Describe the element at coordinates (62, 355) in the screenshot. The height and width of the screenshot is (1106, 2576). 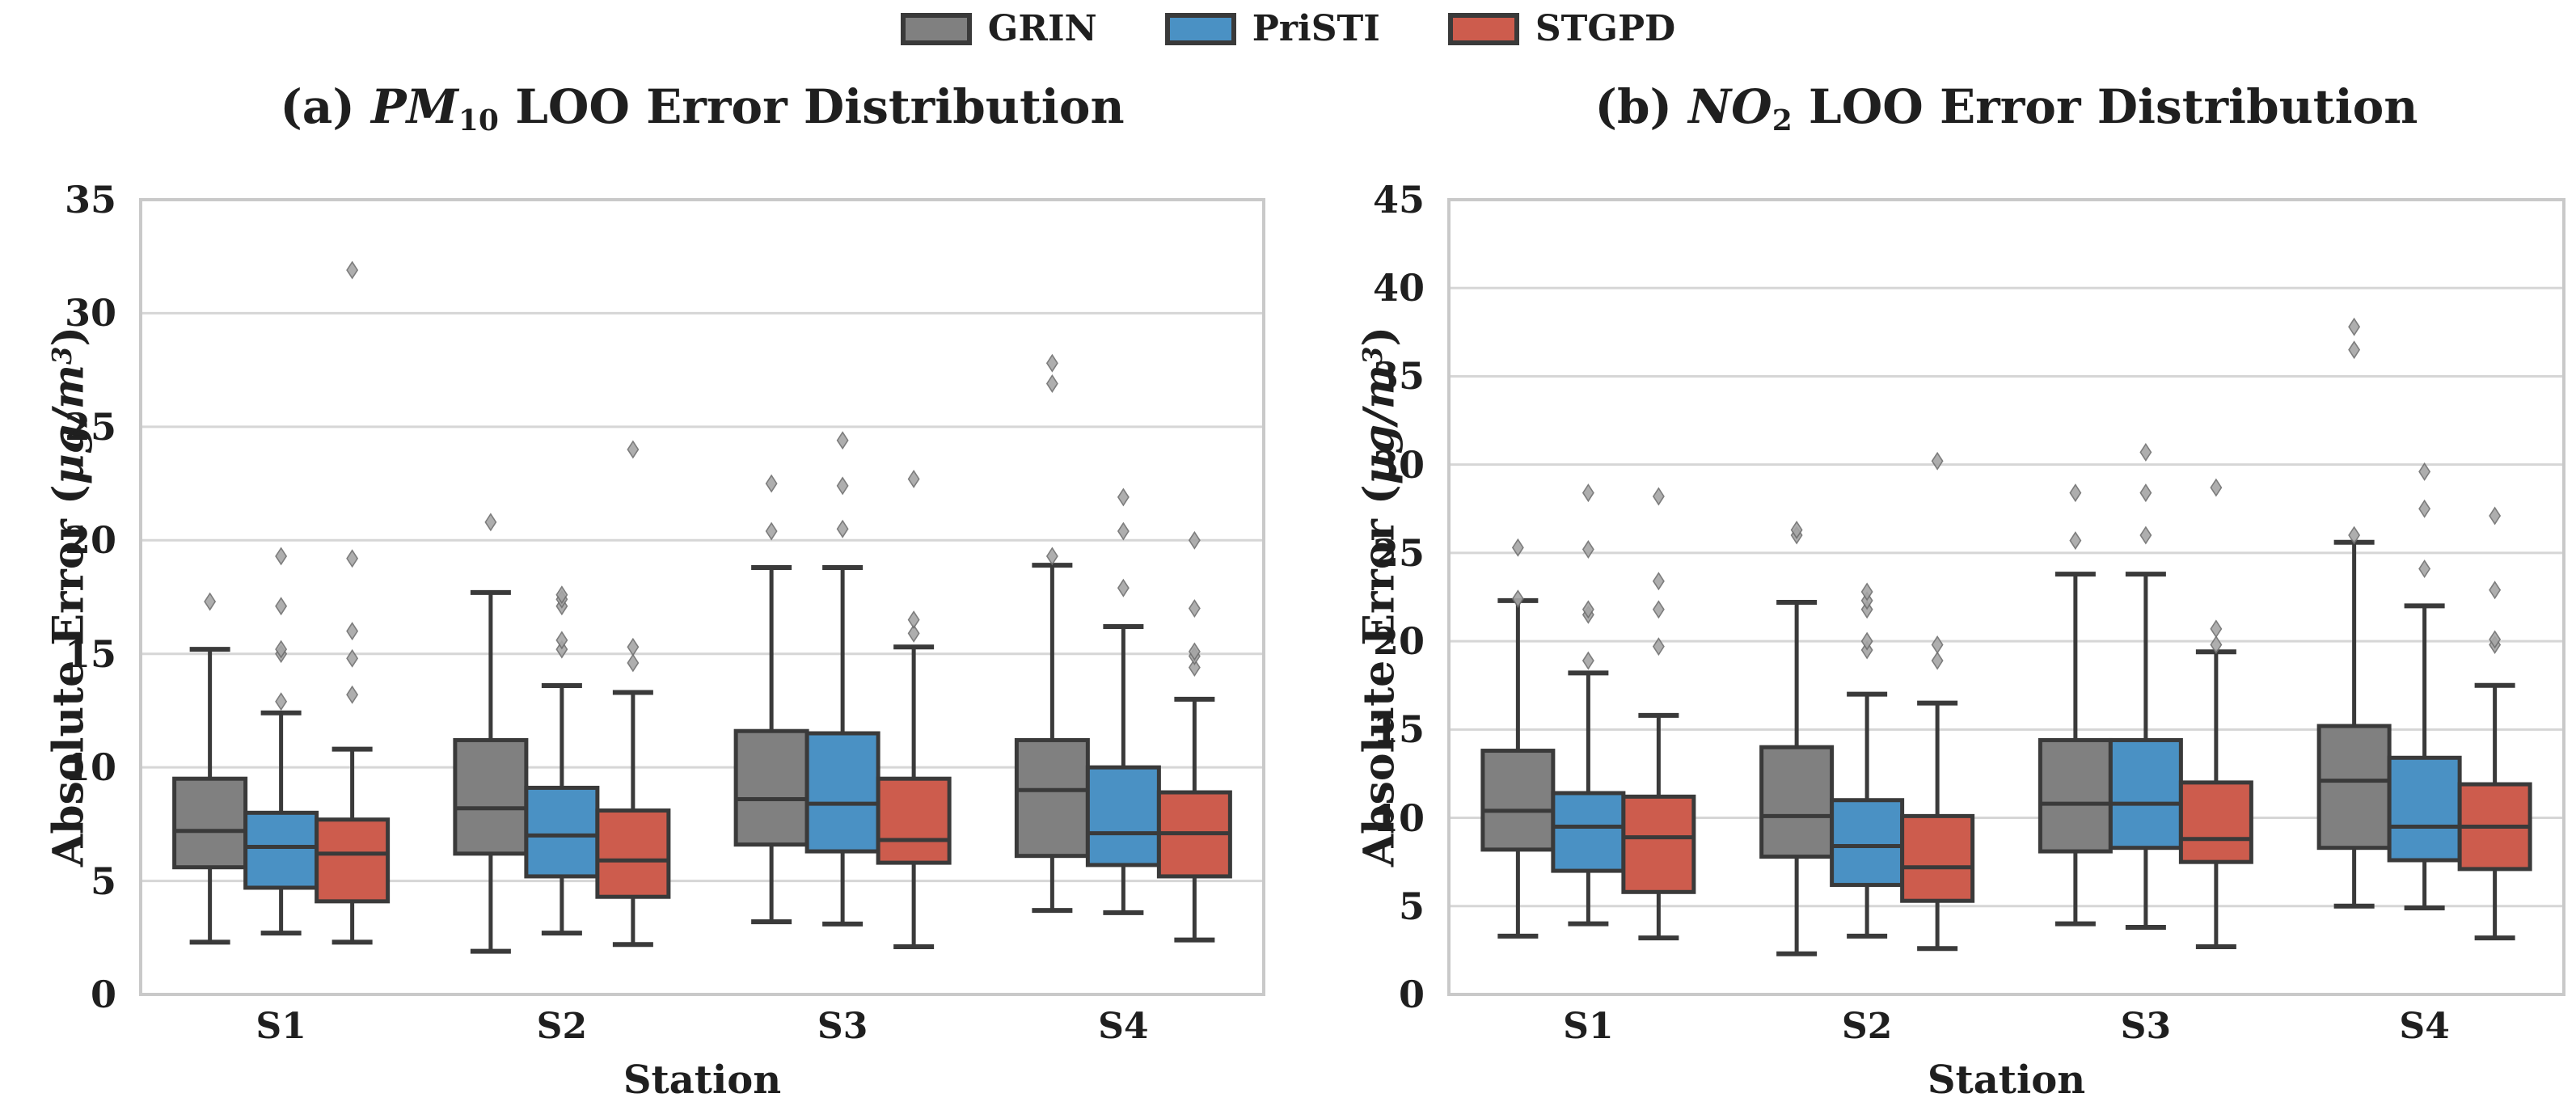
I see `ylabel-a-exponent: 3` at that location.